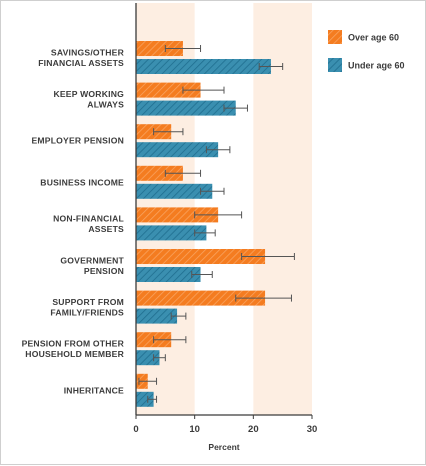 The height and width of the screenshot is (466, 426). What do you see at coordinates (373, 38) in the screenshot?
I see `legend-label-over-60: Over age 60` at bounding box center [373, 38].